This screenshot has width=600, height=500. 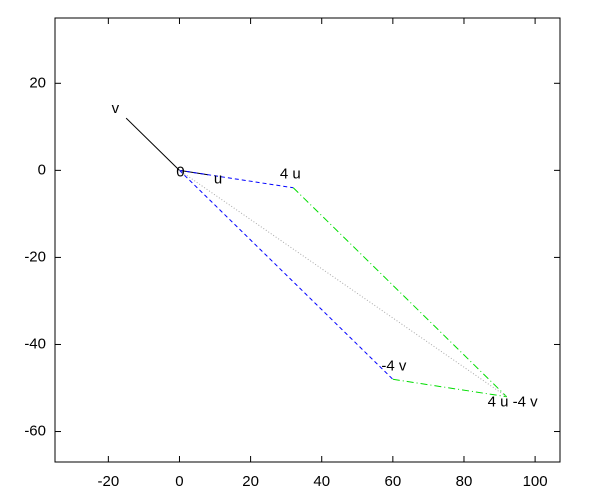 What do you see at coordinates (464, 481) in the screenshot?
I see `x-tick-label: 80` at bounding box center [464, 481].